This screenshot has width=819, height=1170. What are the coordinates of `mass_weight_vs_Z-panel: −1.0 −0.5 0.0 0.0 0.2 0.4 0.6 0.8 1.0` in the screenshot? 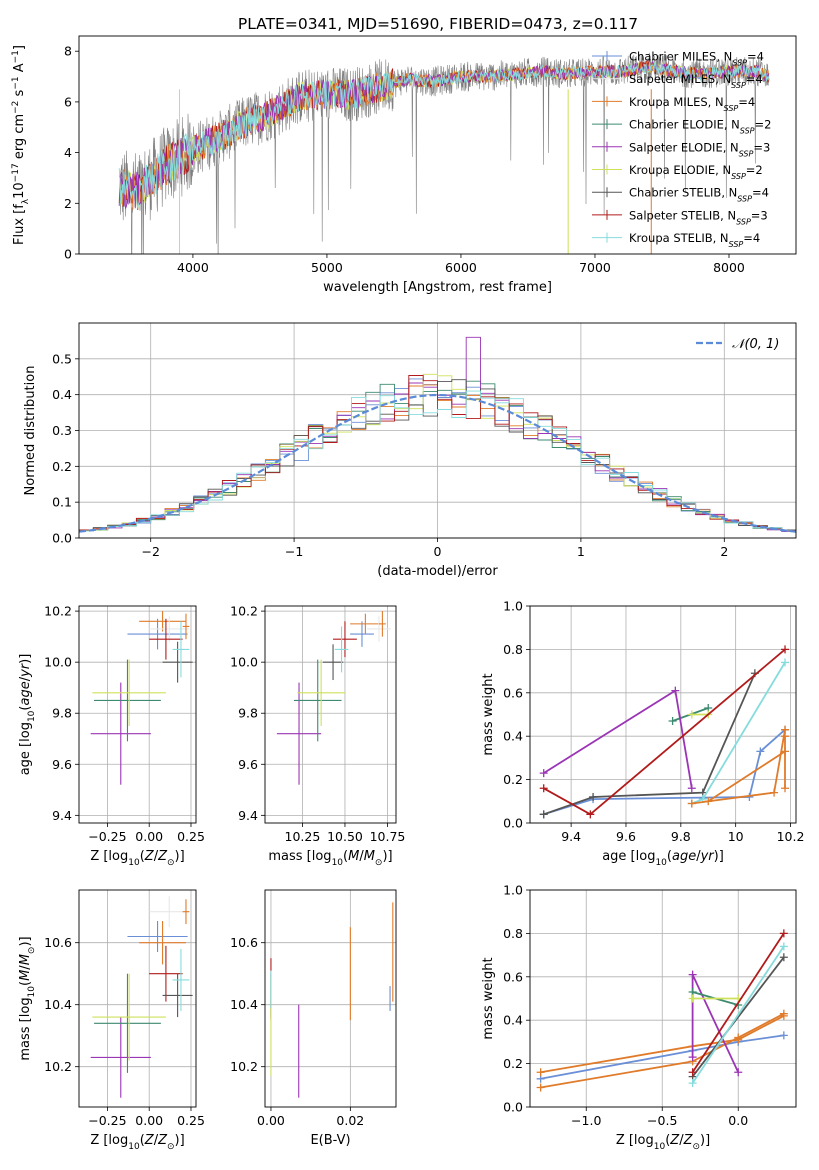 It's located at (650, 1005).